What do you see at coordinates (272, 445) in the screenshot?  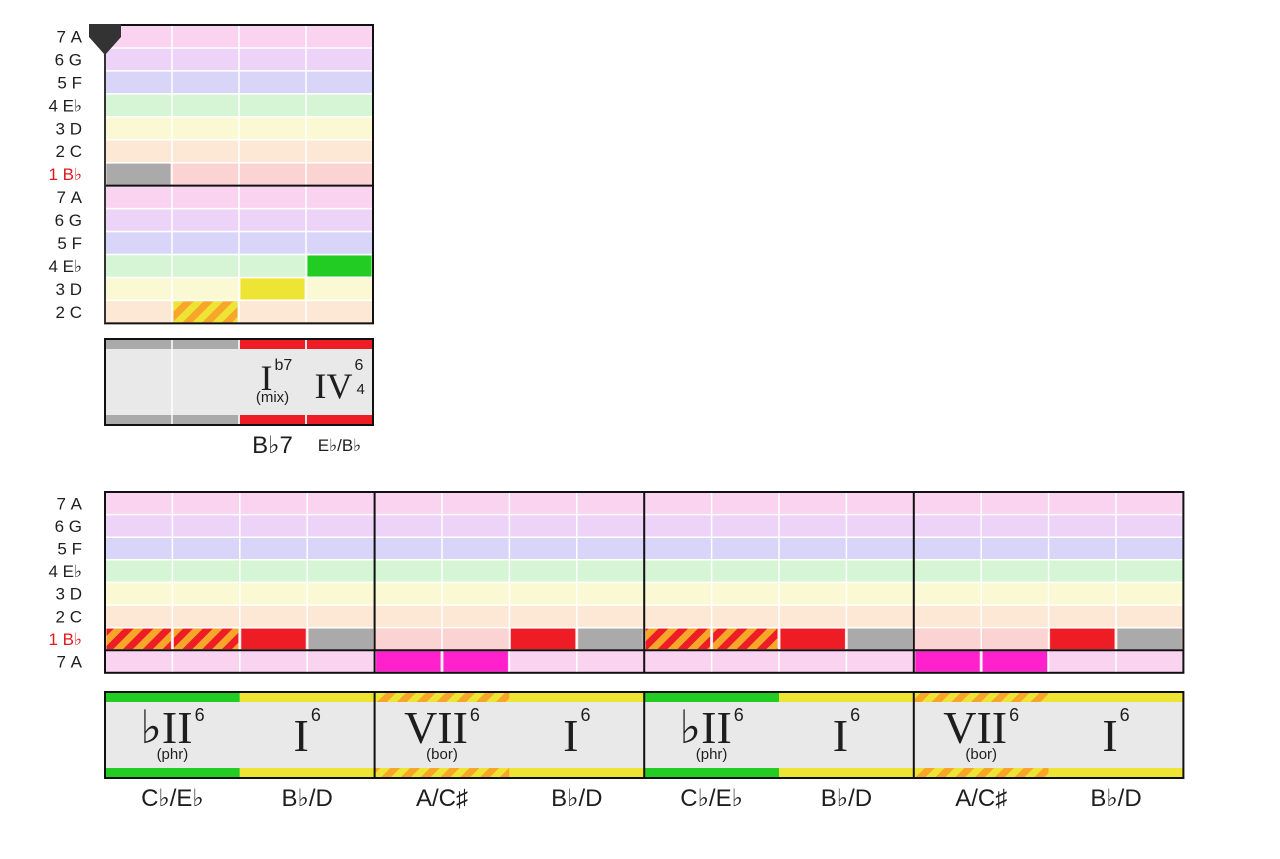 I see `chord-name: B♭7` at bounding box center [272, 445].